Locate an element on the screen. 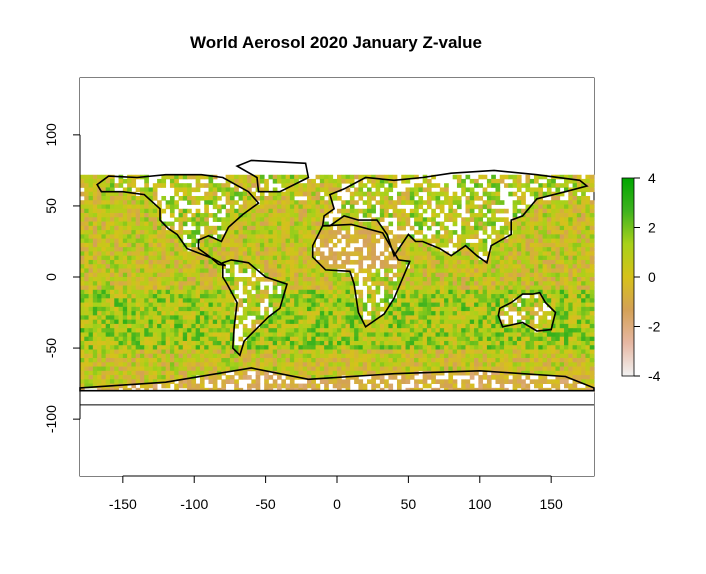 This screenshot has width=706, height=574. legend-tick-label: 4 is located at coordinates (652, 178).